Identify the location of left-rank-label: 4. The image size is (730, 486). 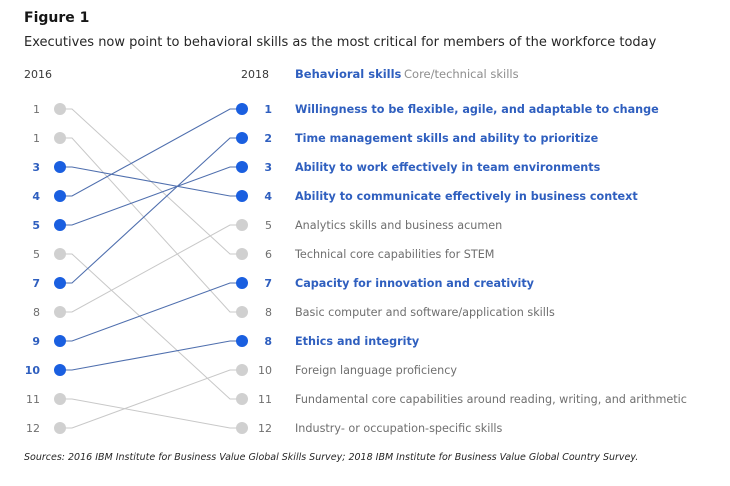
(36, 196).